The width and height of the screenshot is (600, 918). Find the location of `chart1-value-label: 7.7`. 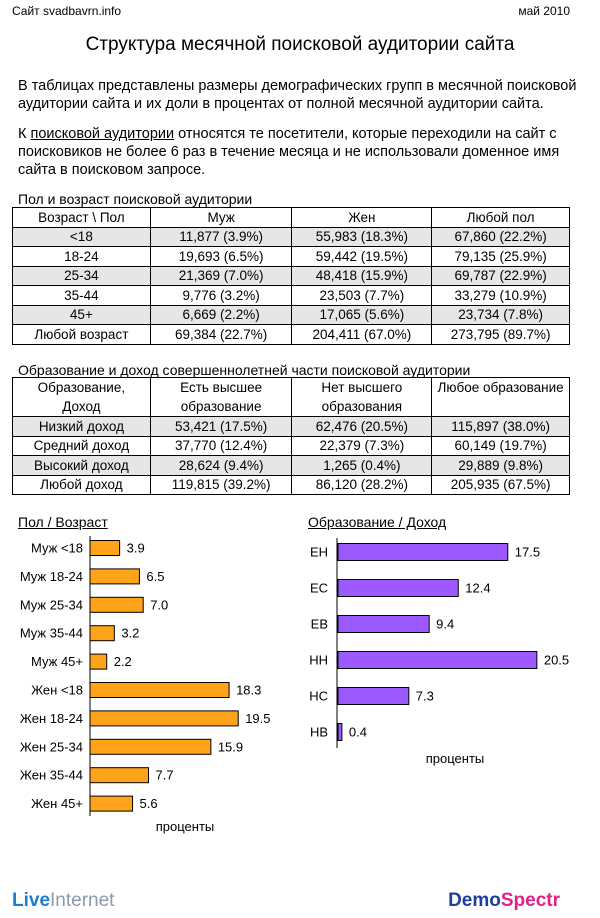

chart1-value-label: 7.7 is located at coordinates (165, 775).